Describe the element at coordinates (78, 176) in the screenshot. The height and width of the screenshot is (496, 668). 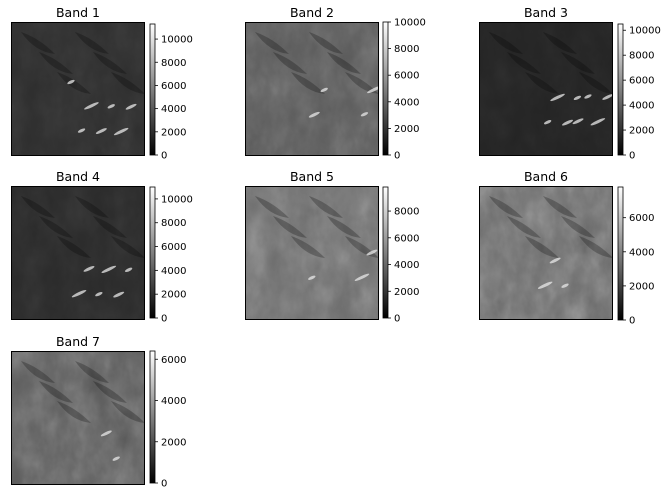
I see `panel-title: Band 4` at that location.